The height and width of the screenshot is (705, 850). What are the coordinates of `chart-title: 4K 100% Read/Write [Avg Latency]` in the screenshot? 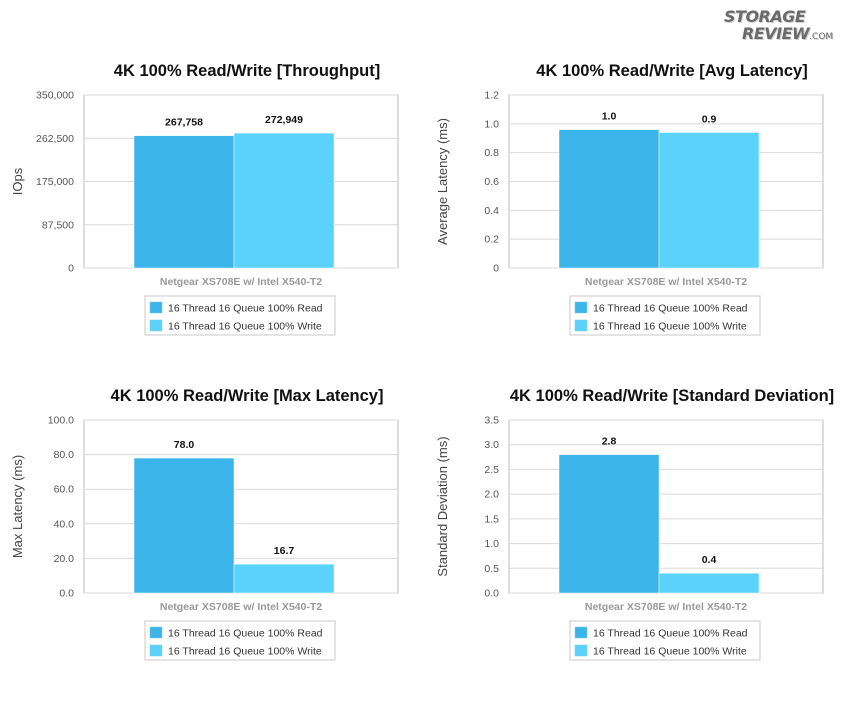 It's located at (671, 71).